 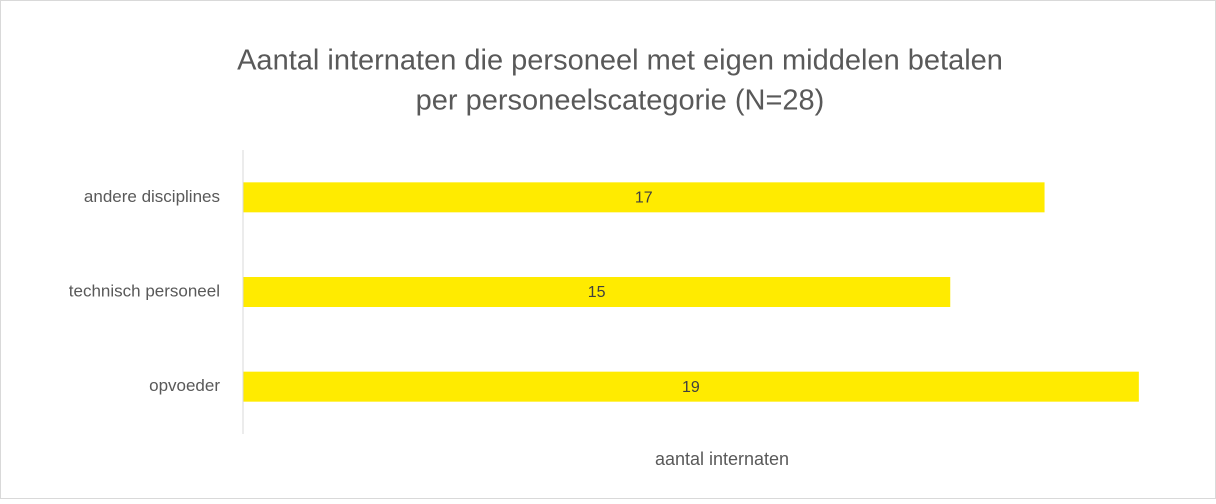 I want to click on y-tick-label: opvoeder, so click(x=184, y=385).